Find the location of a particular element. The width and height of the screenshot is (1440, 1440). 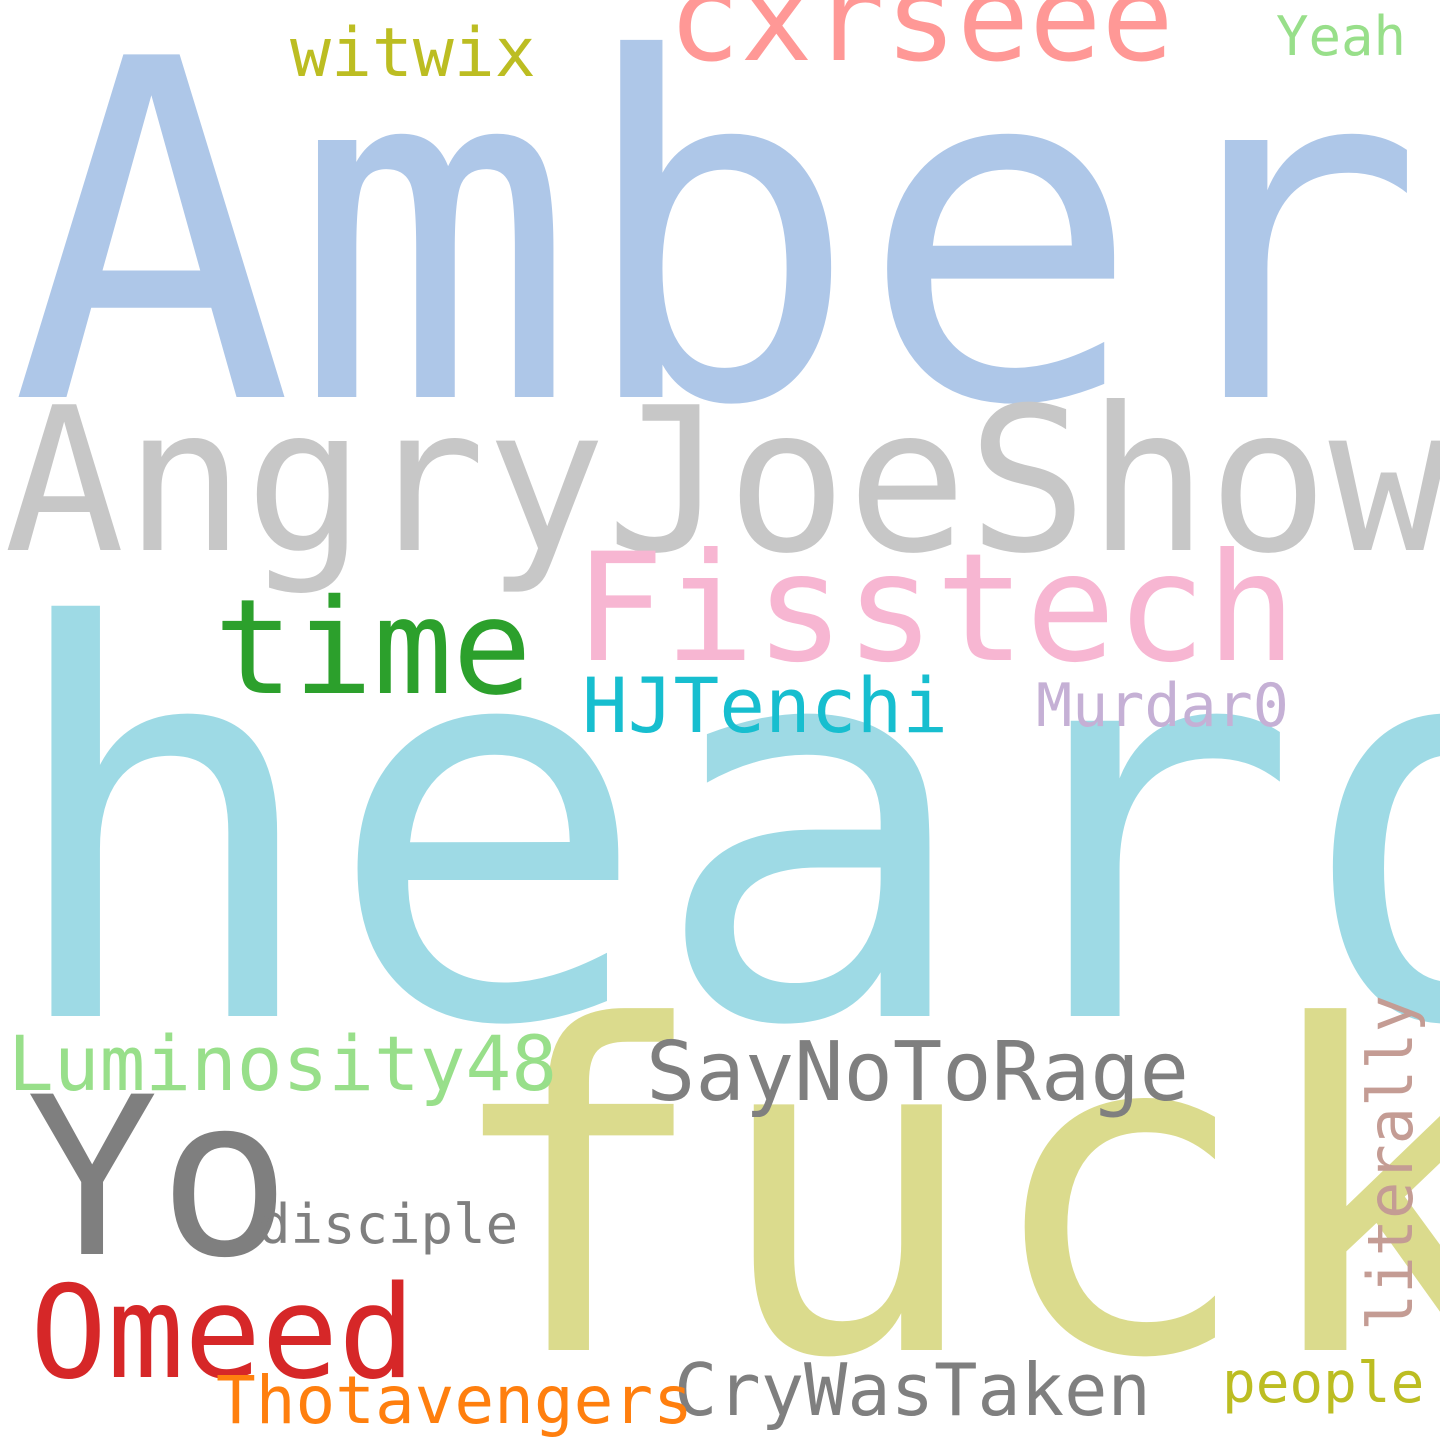

word-crywastaken: CryWasTaken is located at coordinates (912, 1390).